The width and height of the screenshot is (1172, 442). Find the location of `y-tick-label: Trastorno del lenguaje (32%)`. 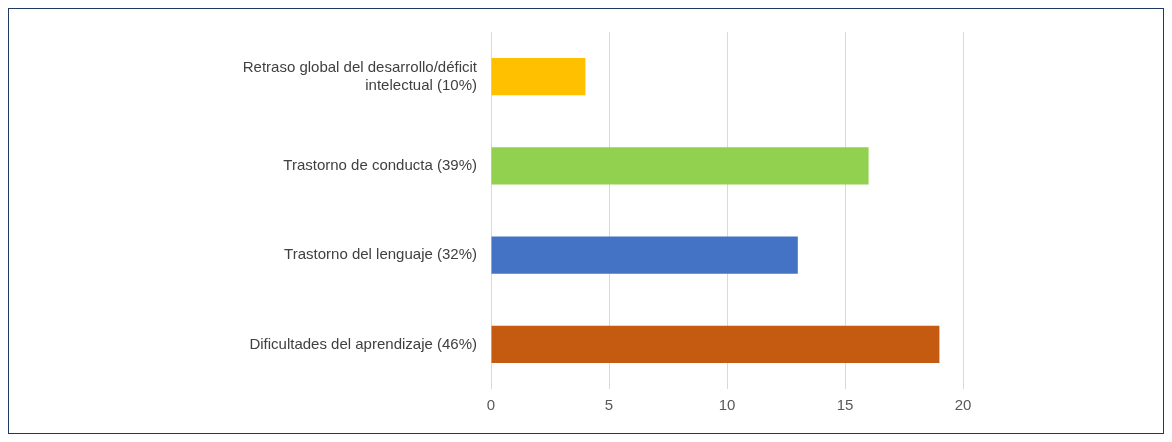

y-tick-label: Trastorno del lenguaje (32%) is located at coordinates (380, 254).